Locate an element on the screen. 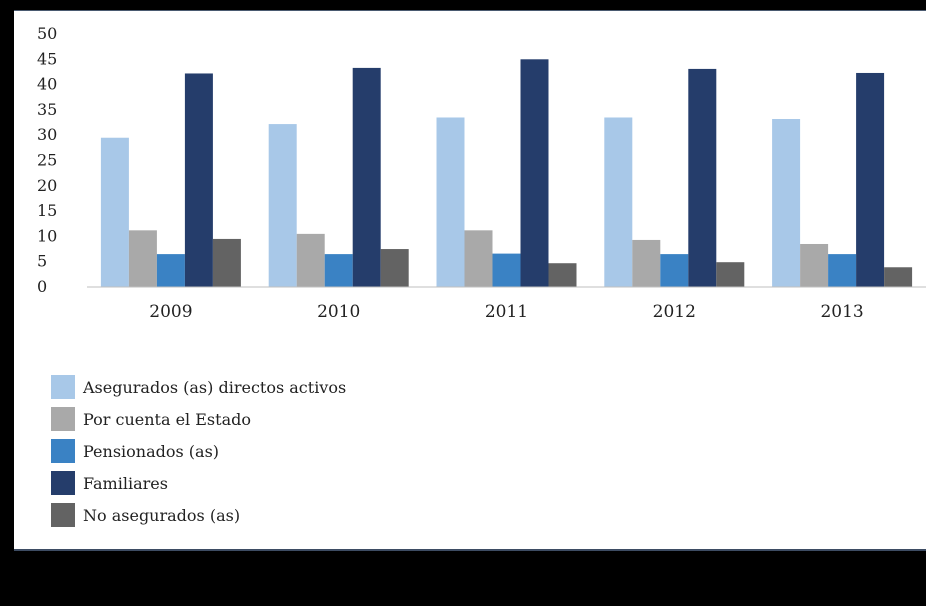 This screenshot has height=606, width=926. legend-item: Asegurados (as) directos activos is located at coordinates (198, 387).